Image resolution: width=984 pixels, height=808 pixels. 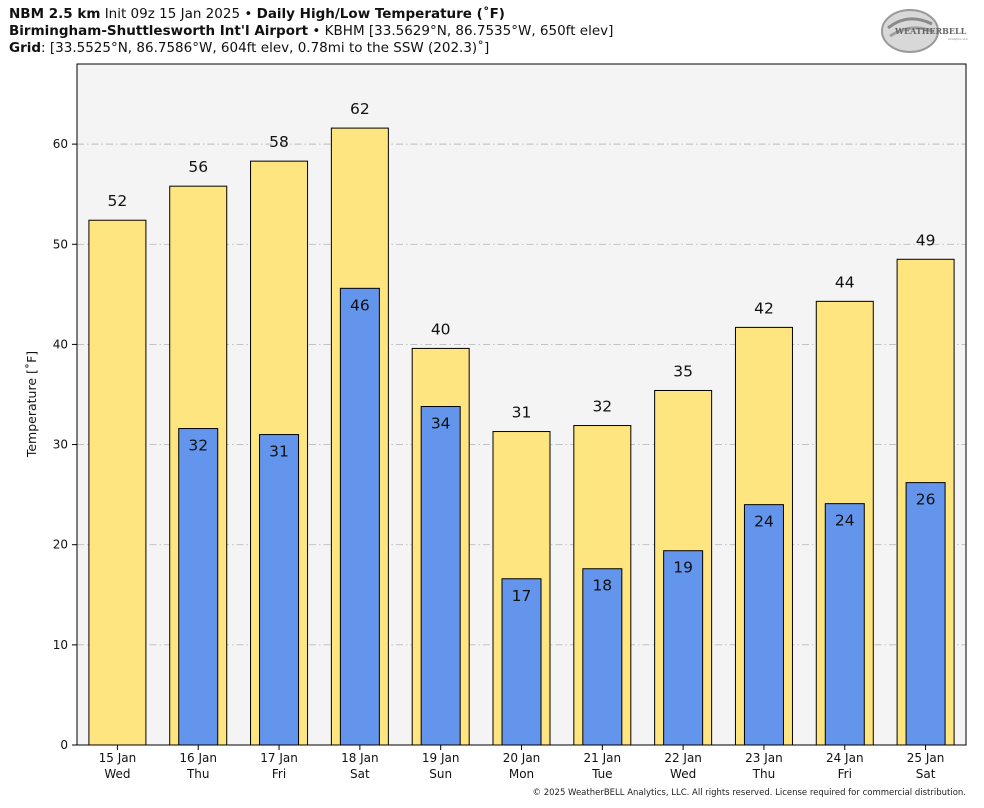 What do you see at coordinates (603, 758) in the screenshot?
I see `x-tick-date: 21 Jan` at bounding box center [603, 758].